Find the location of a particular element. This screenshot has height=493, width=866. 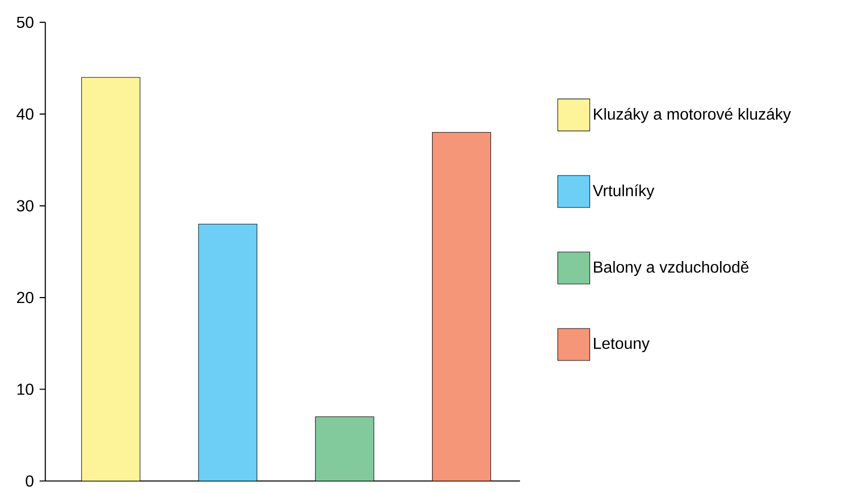

y-tick-label: 20 is located at coordinates (25, 298).